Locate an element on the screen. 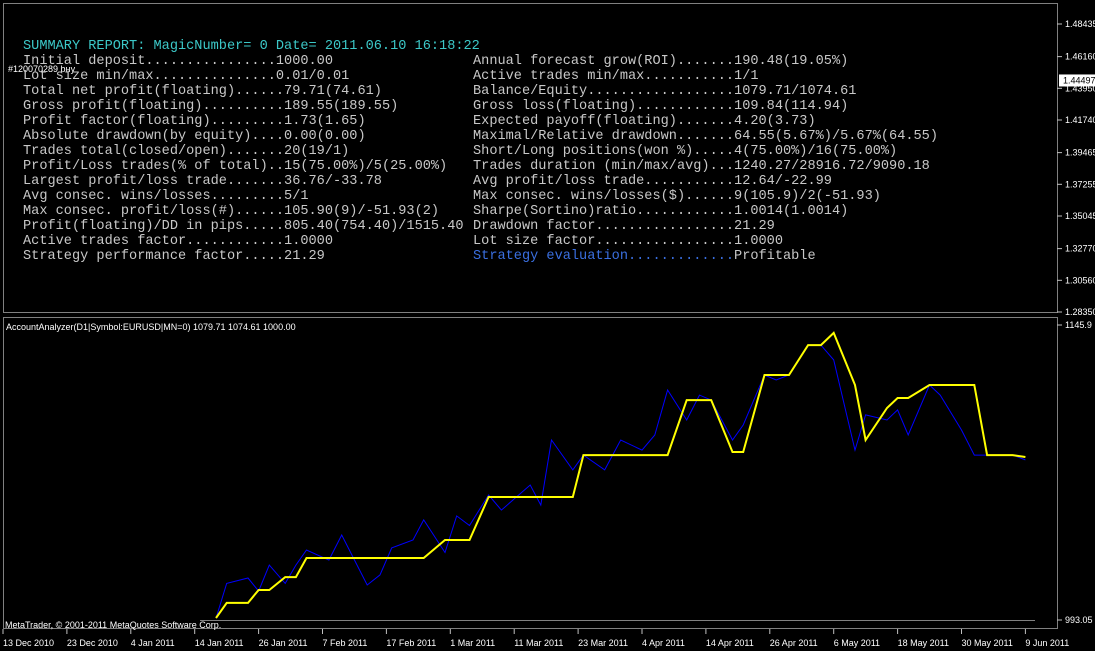  row-value: 1240.27/28916.72/9090.18 is located at coordinates (832, 166).